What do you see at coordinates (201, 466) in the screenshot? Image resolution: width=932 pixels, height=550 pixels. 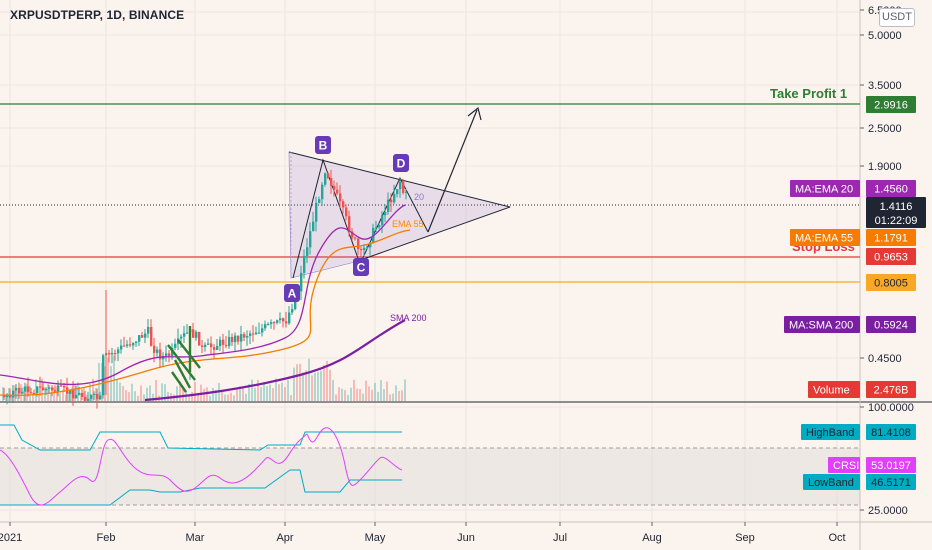 I see `crsi-line` at bounding box center [201, 466].